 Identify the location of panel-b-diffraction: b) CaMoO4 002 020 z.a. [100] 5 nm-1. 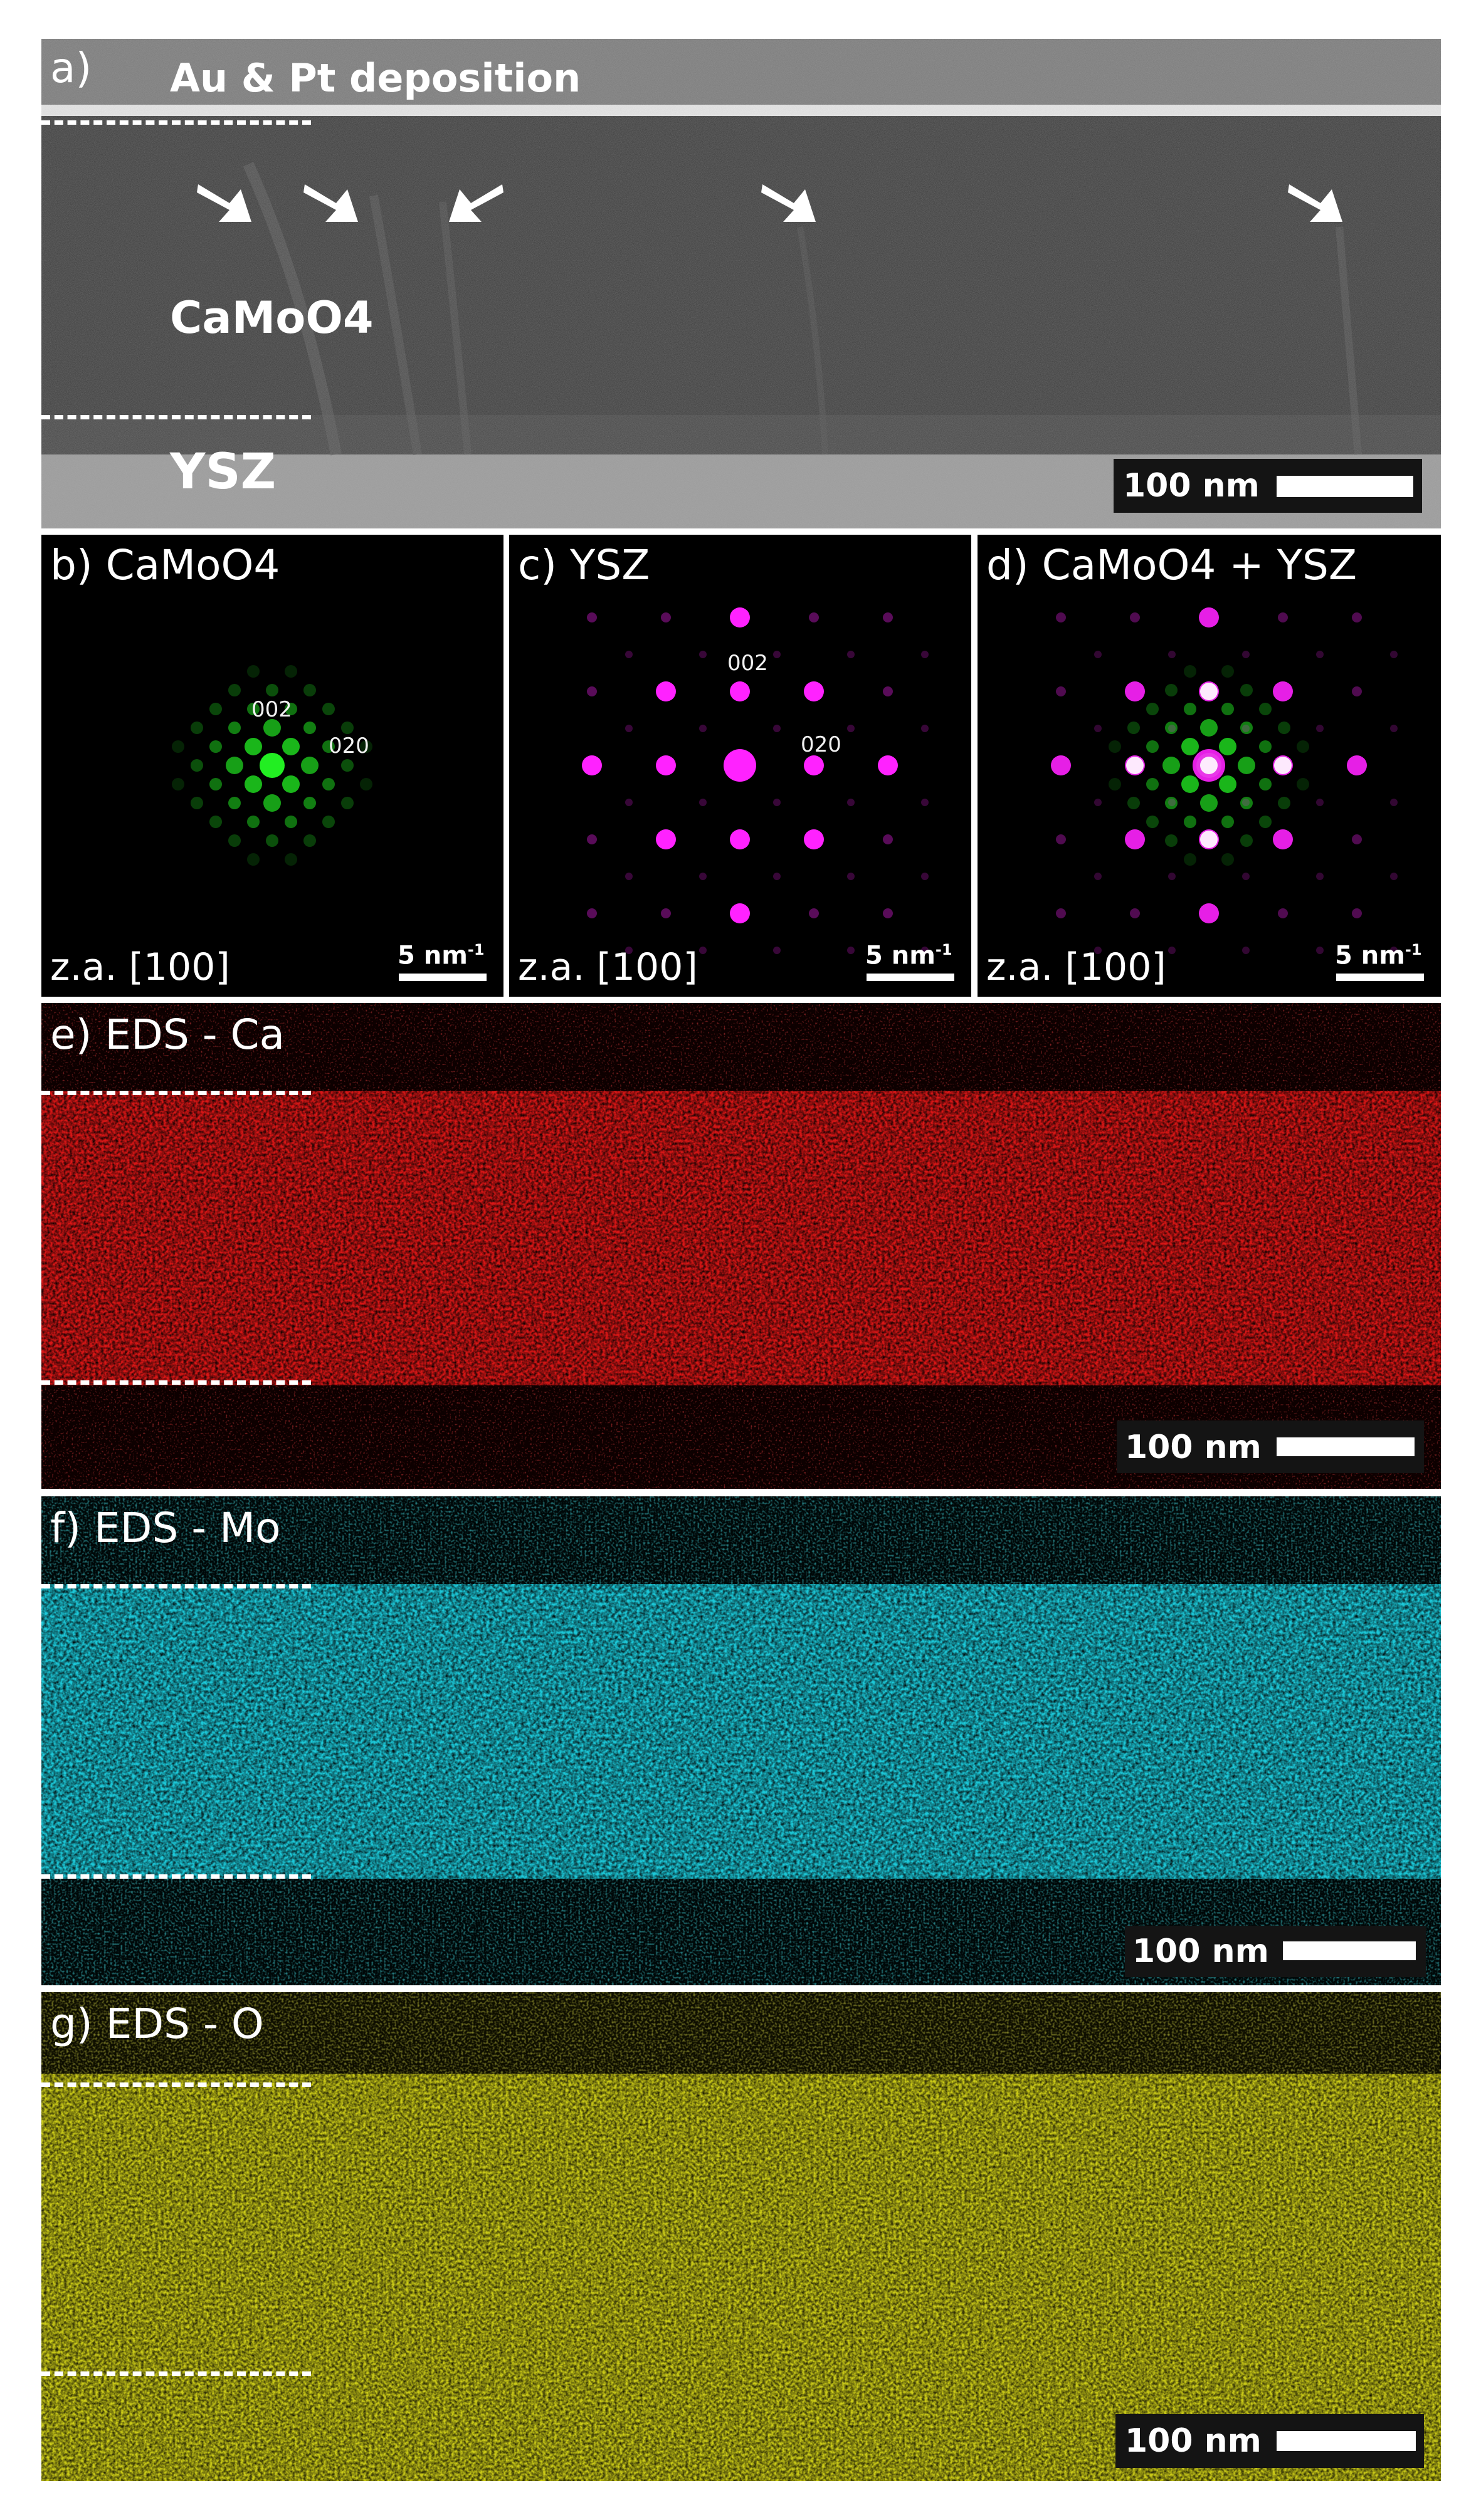
(272, 766).